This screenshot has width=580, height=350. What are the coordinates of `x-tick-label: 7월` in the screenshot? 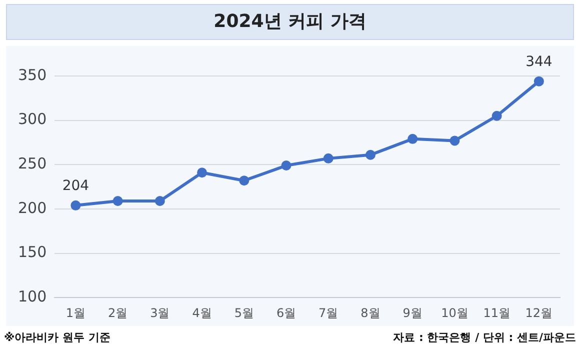 It's located at (328, 313).